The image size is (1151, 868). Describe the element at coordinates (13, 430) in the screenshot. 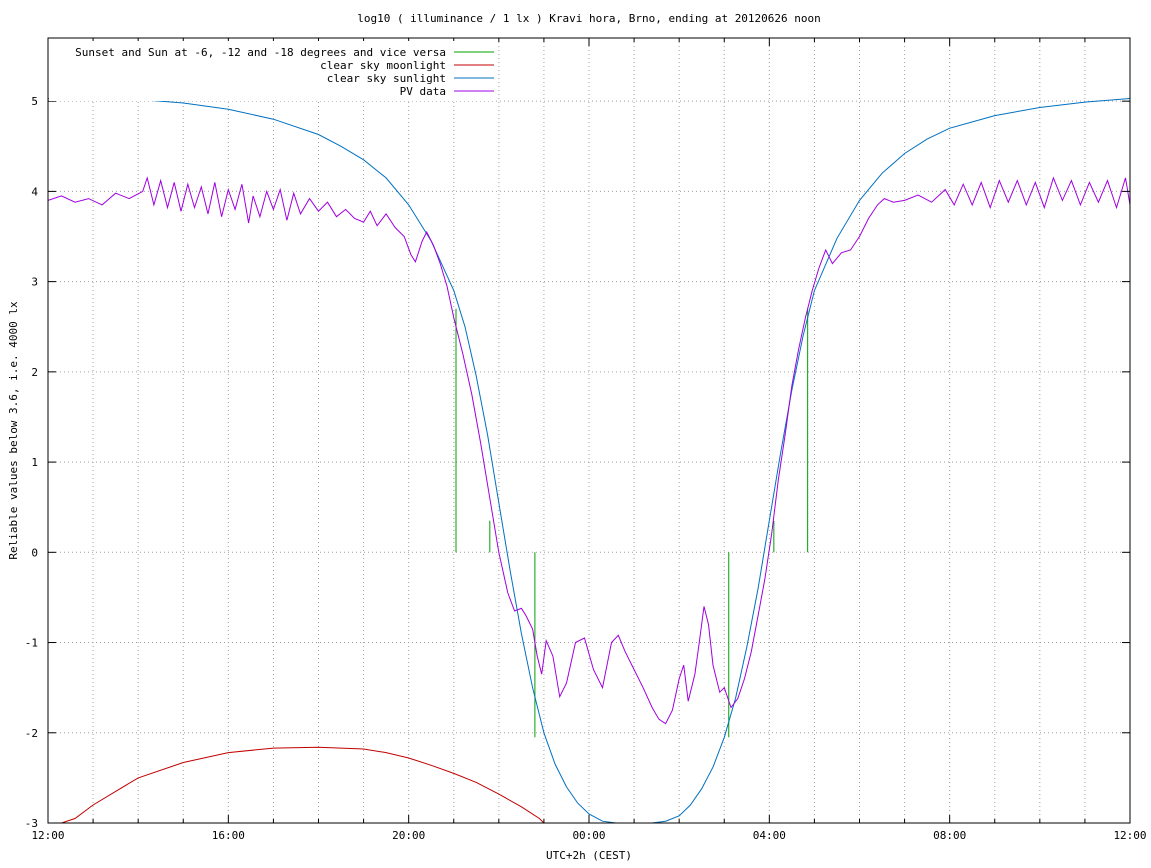

I see `y-axis-label: Reliable values below 3.6, i.e. 4000 lx` at that location.